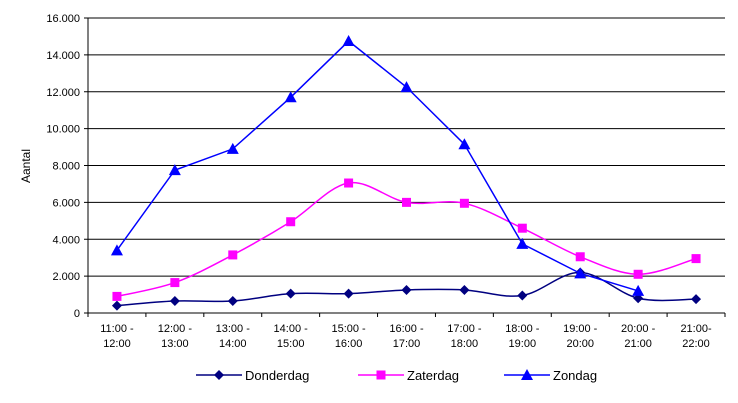 Image resolution: width=738 pixels, height=403 pixels. Describe the element at coordinates (696, 336) in the screenshot. I see `x-tick-label: 21:00- 22:00` at that location.